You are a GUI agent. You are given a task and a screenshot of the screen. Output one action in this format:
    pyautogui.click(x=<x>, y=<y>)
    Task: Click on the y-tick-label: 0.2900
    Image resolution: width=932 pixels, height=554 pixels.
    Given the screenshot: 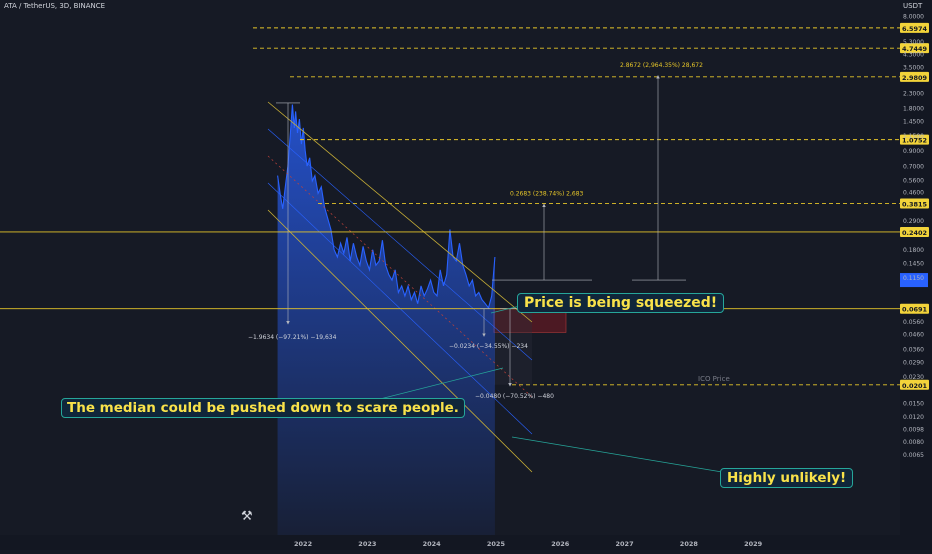 What is the action you would take?
    pyautogui.click(x=913, y=221)
    